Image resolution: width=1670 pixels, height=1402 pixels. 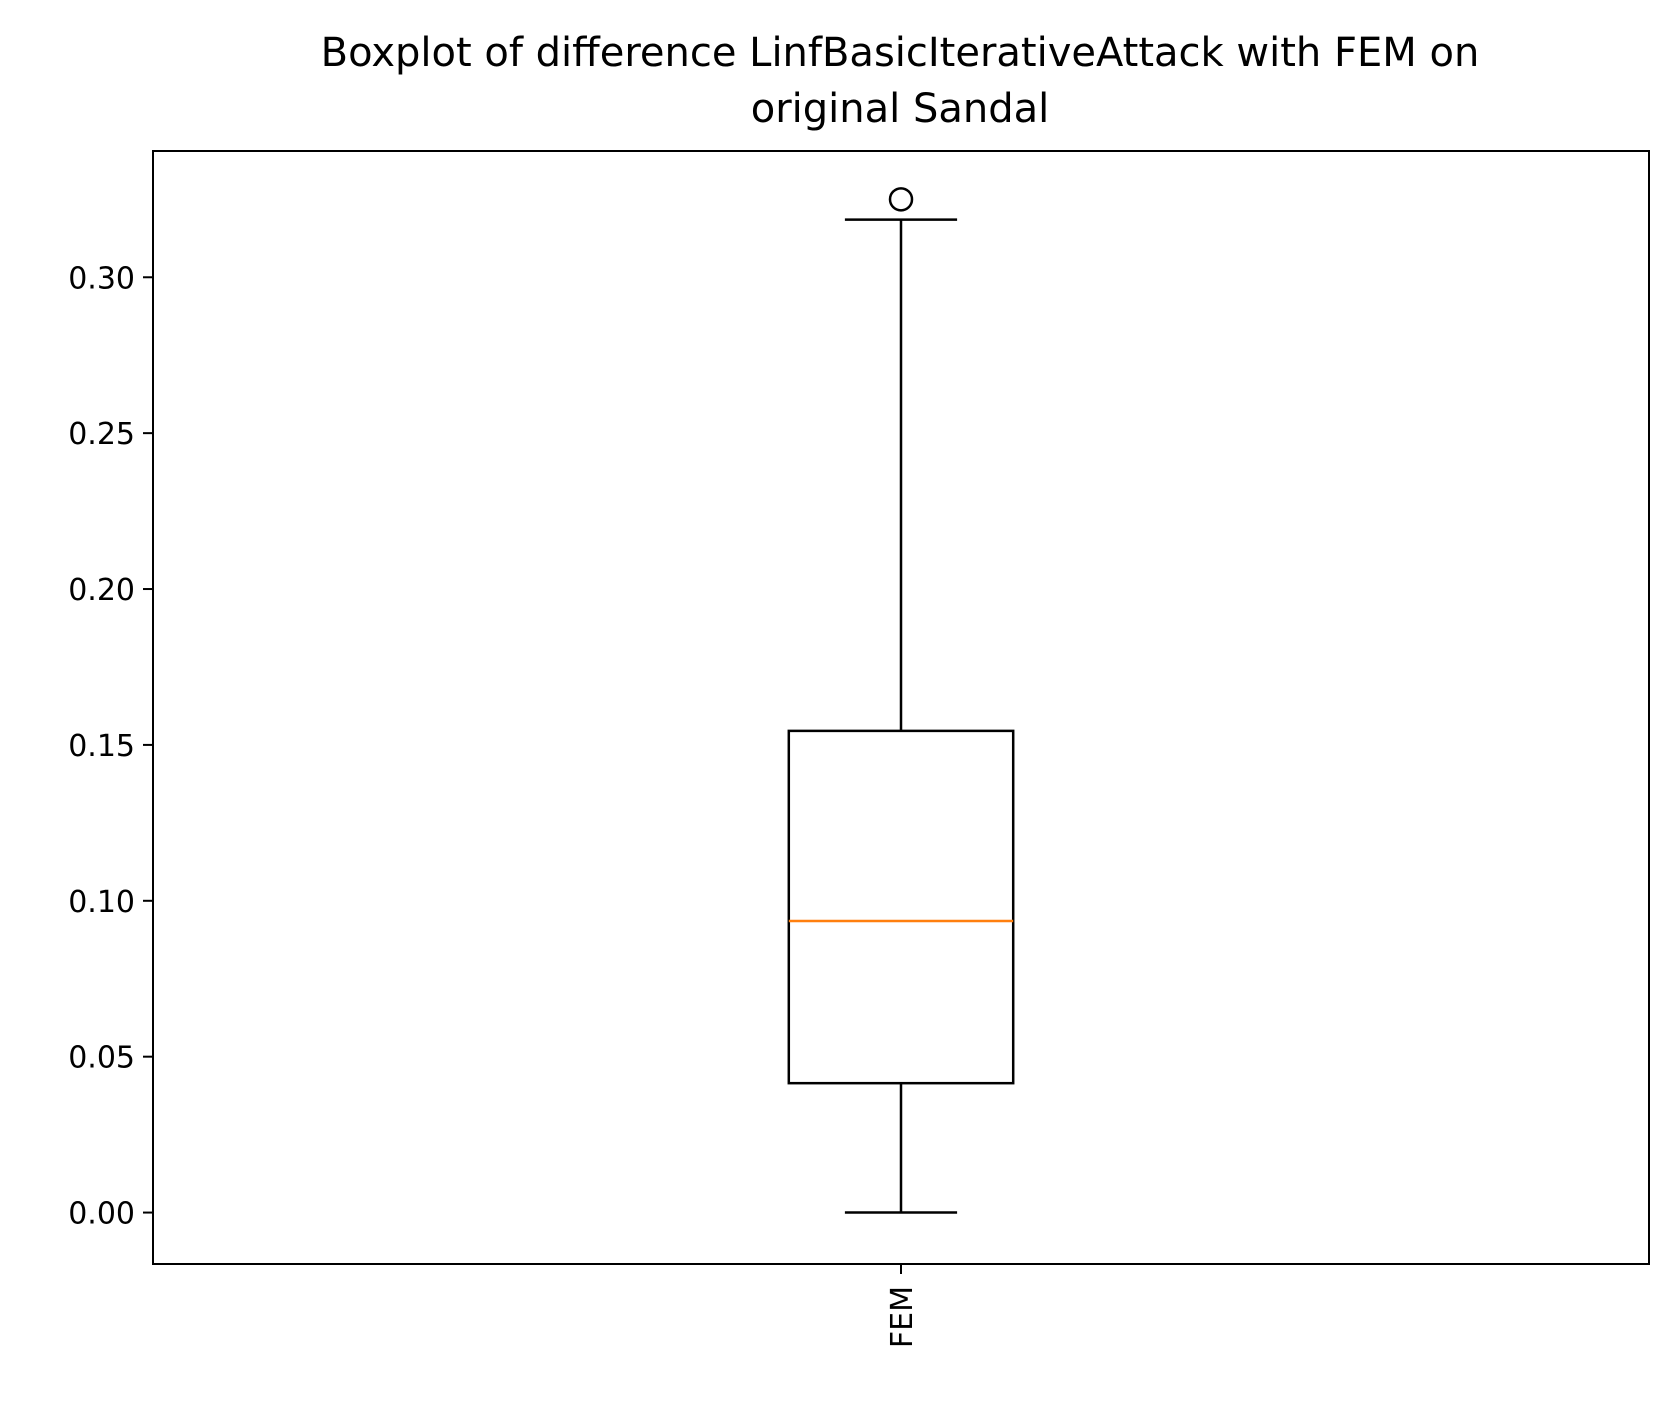 What do you see at coordinates (101, 278) in the screenshot?
I see `y-tick-label: 0.30` at bounding box center [101, 278].